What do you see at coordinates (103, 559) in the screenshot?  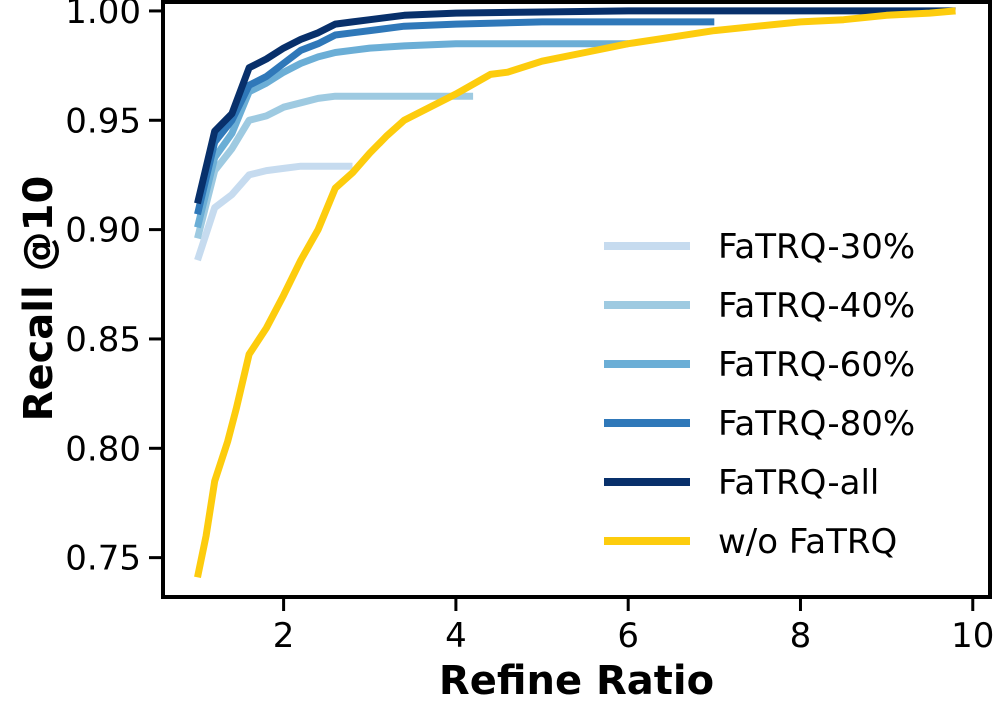 I see `y-tick-label: 0.75` at bounding box center [103, 559].